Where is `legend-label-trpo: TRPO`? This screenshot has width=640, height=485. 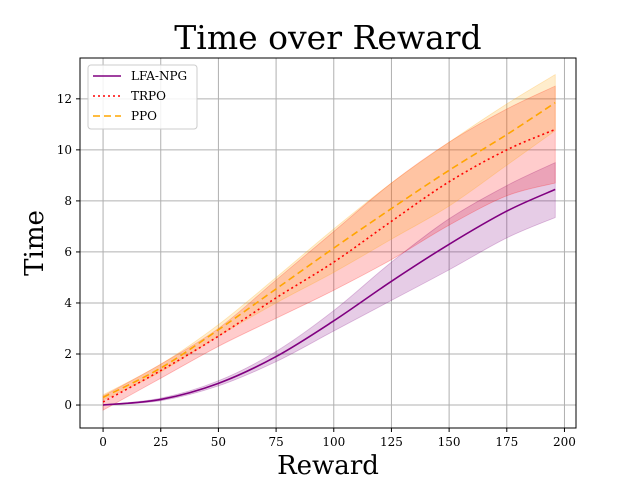
legend-label-trpo: TRPO is located at coordinates (148, 96).